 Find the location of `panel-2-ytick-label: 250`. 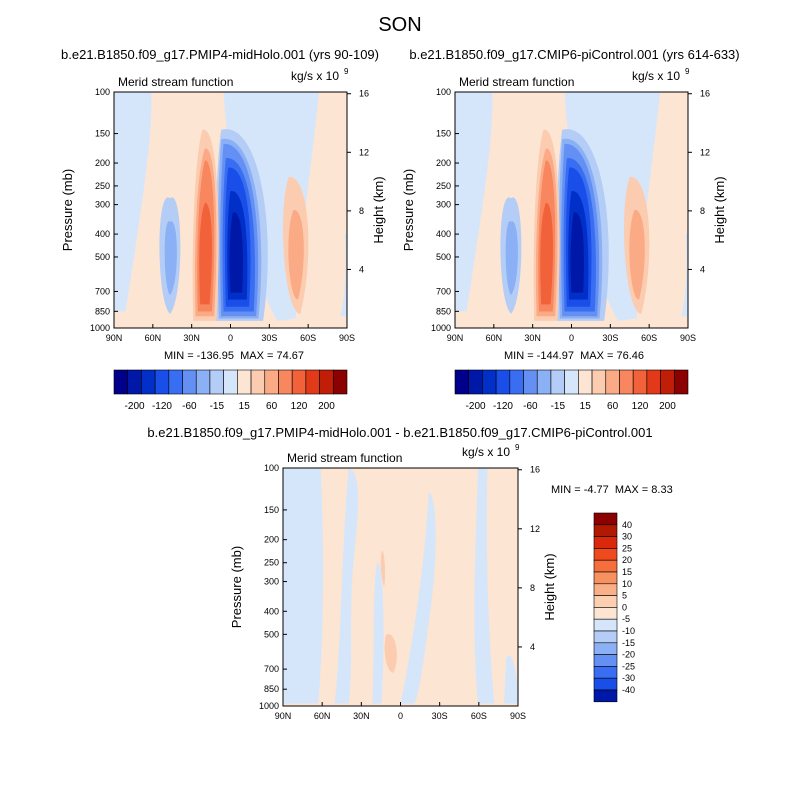

panel-2-ytick-label: 250 is located at coordinates (443, 186).